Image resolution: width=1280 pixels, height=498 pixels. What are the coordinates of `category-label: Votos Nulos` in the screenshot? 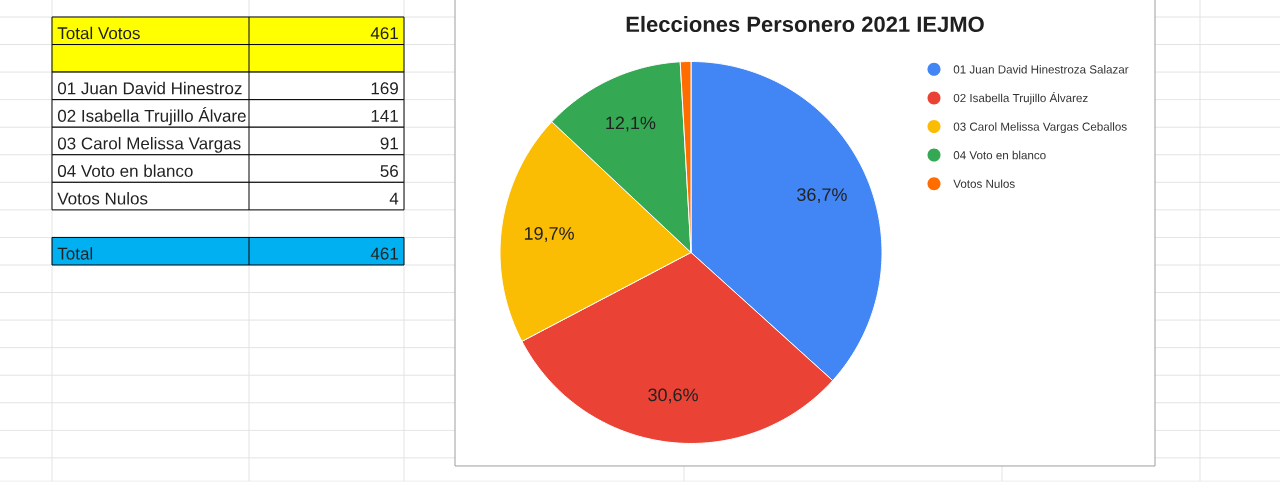 It's located at (102, 198).